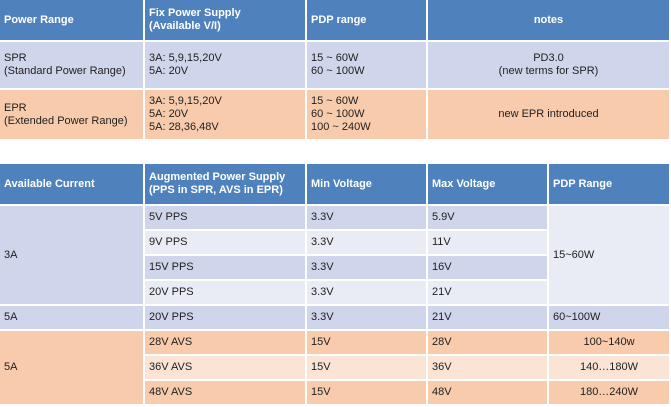 Image resolution: width=671 pixels, height=407 pixels. What do you see at coordinates (549, 66) in the screenshot?
I see `cell-notes: PD3.0 (new terms for SPR)` at bounding box center [549, 66].